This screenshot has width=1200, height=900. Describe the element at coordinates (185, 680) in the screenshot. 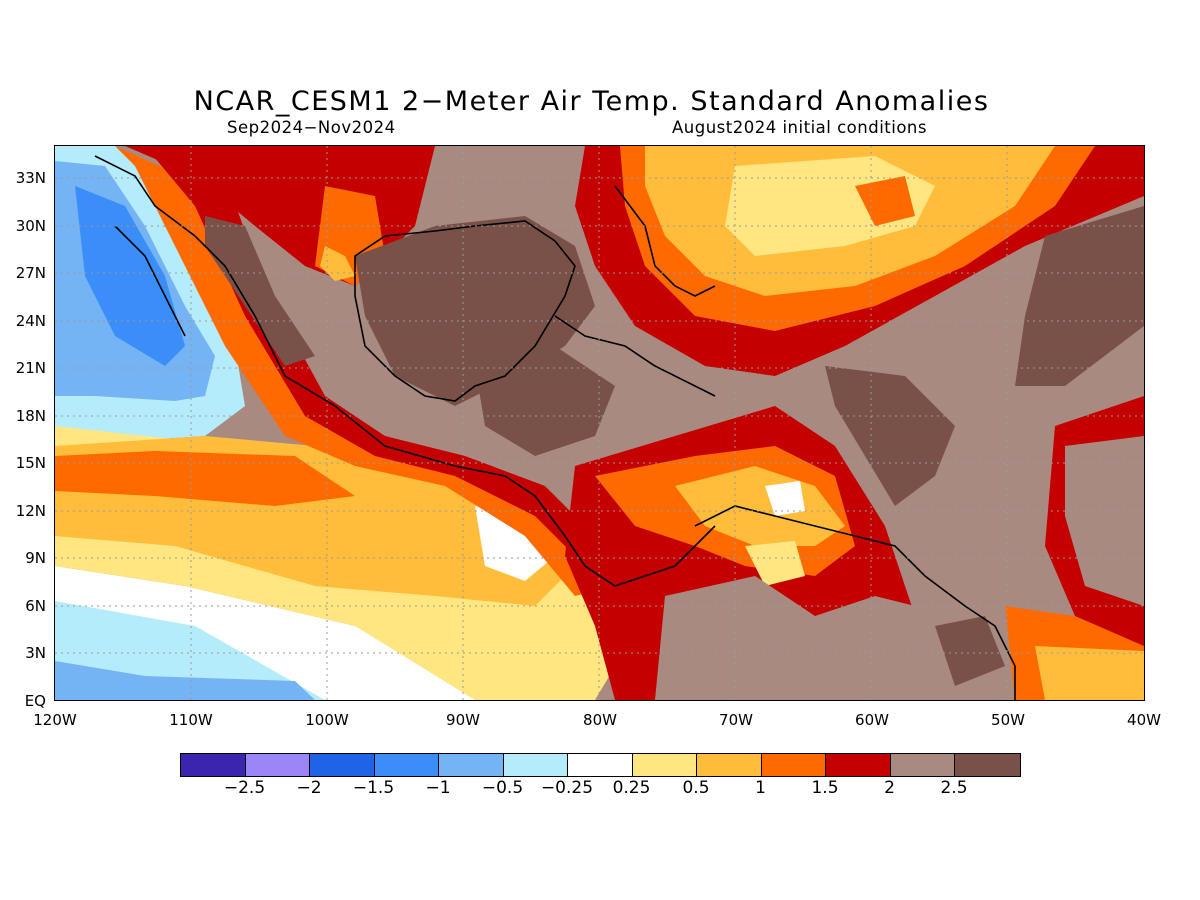

I see `south-pacific-blue` at that location.